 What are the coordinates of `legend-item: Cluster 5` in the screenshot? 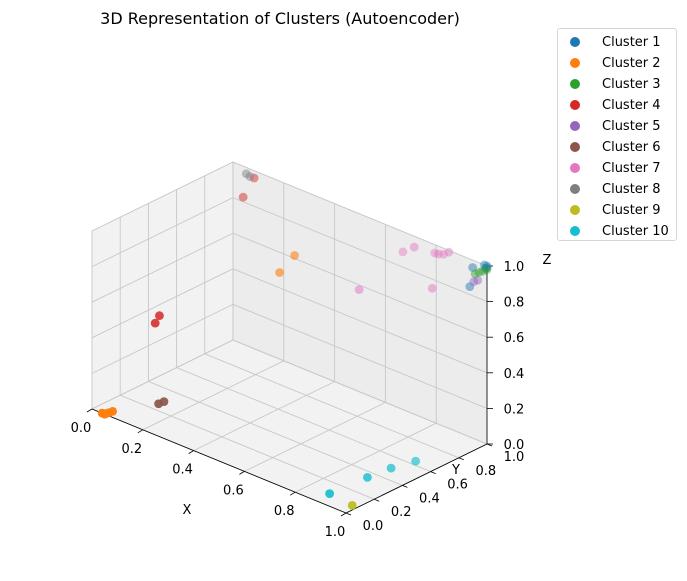 It's located at (615, 126).